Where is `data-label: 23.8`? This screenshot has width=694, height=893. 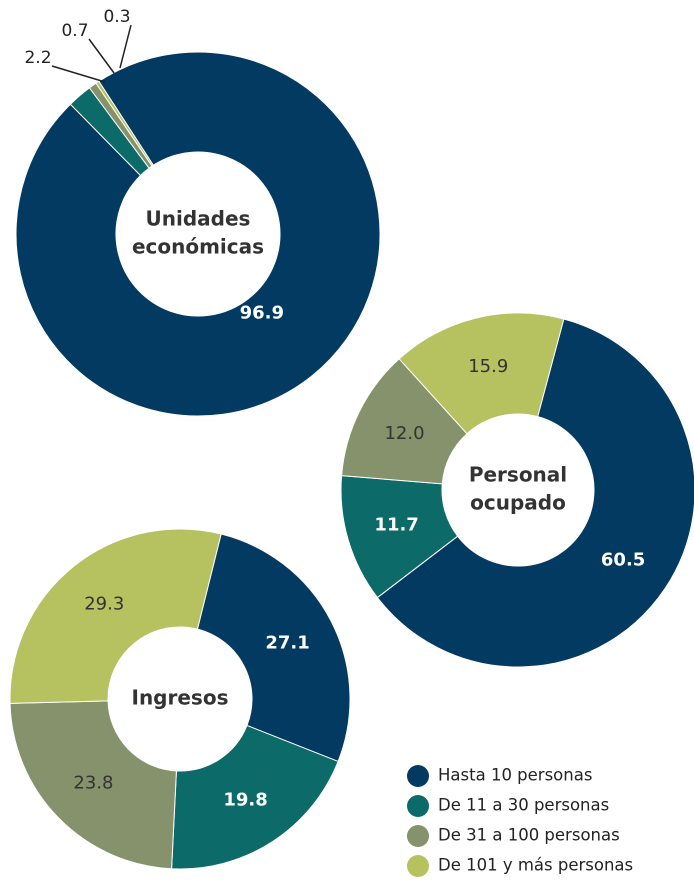
data-label: 23.8 is located at coordinates (93, 783).